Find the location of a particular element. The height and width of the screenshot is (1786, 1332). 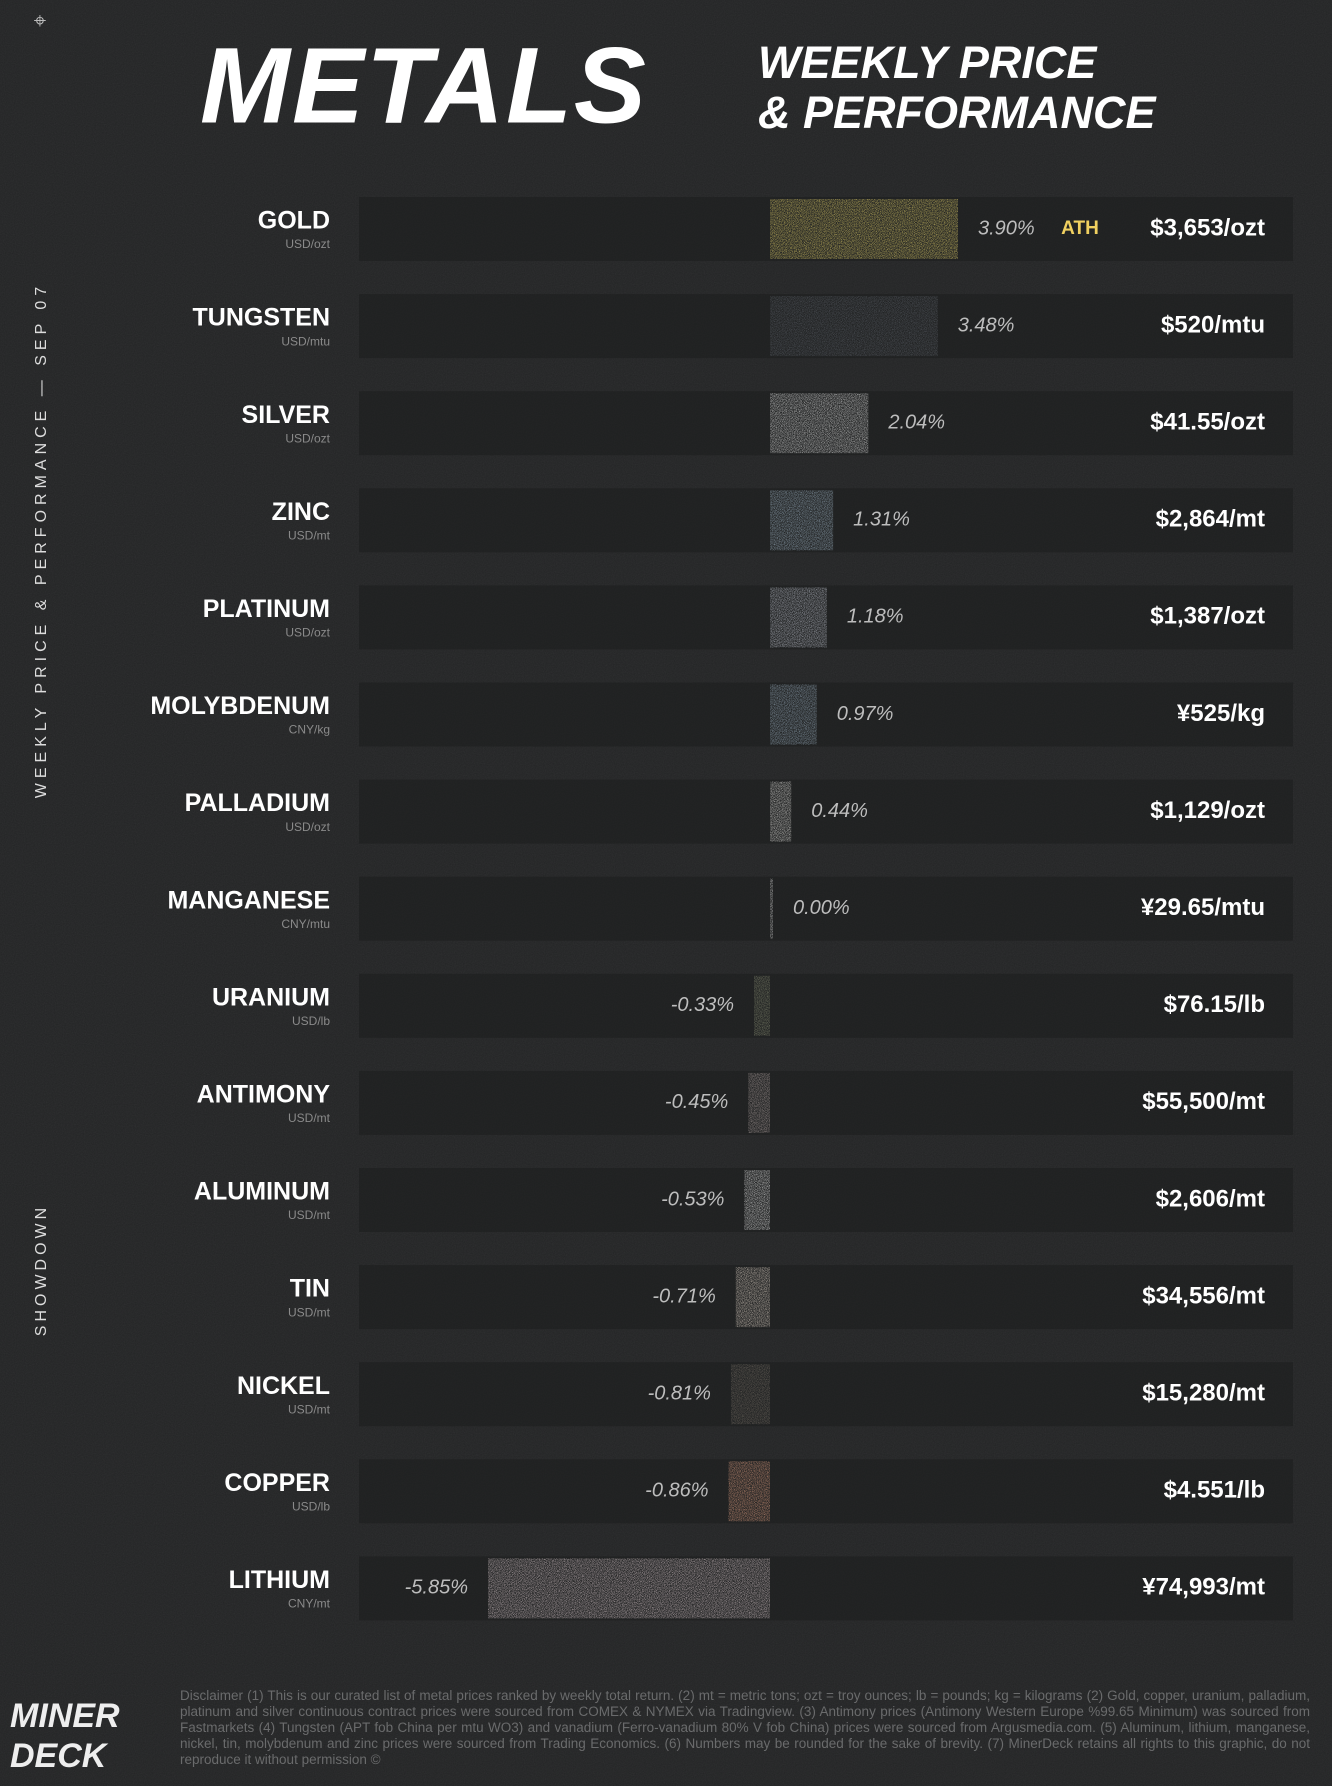

price-label: $1,387/ozt is located at coordinates (1207, 616).